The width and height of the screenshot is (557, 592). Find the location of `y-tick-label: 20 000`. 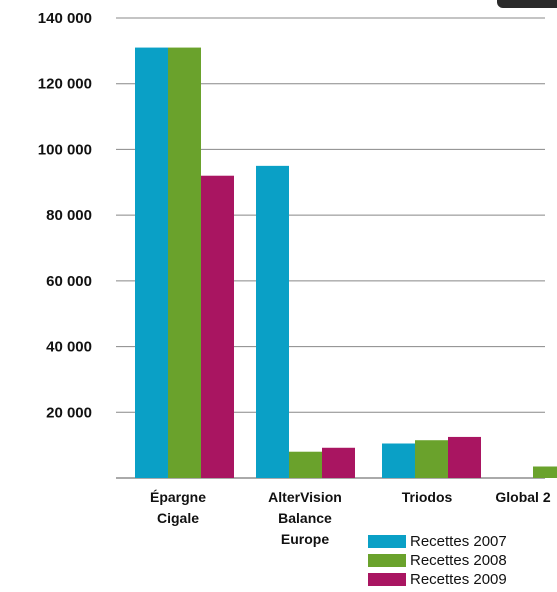

y-tick-label: 20 000 is located at coordinates (69, 412).